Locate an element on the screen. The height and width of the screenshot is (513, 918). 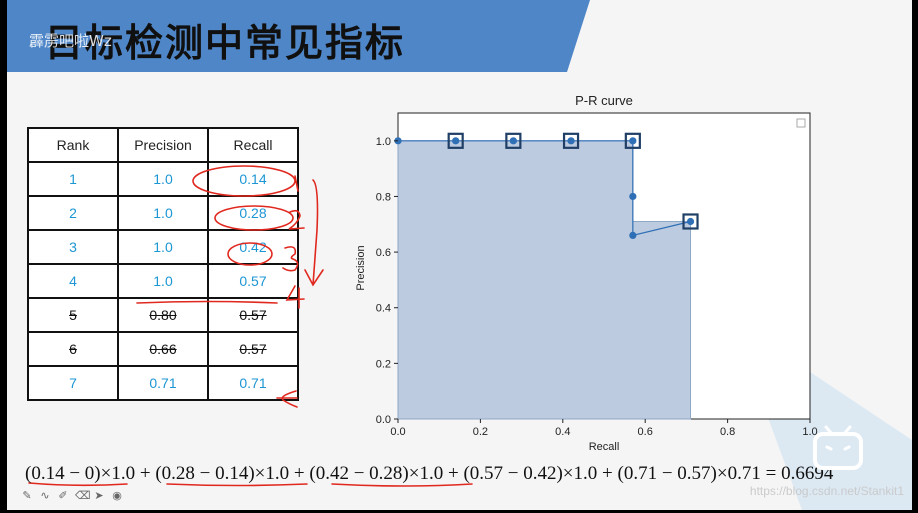
table-row: 6 0.66 0.57 is located at coordinates (163, 349).